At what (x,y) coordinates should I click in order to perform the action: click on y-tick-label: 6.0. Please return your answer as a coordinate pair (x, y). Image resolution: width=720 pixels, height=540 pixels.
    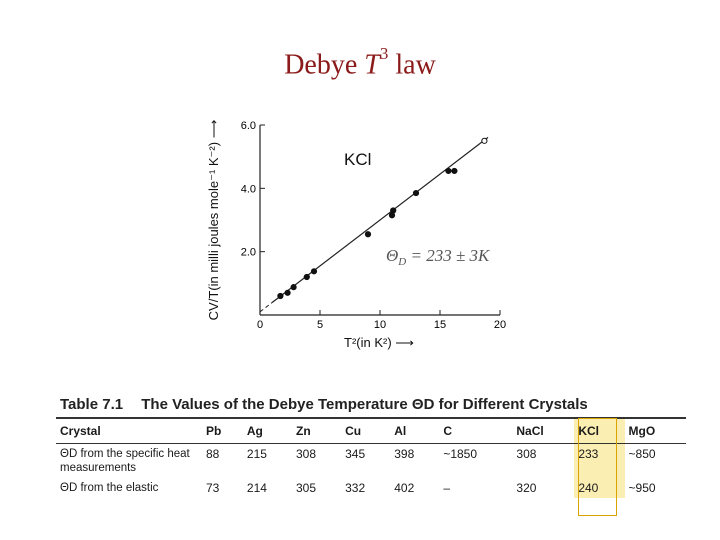
    Looking at the image, I should click on (248, 126).